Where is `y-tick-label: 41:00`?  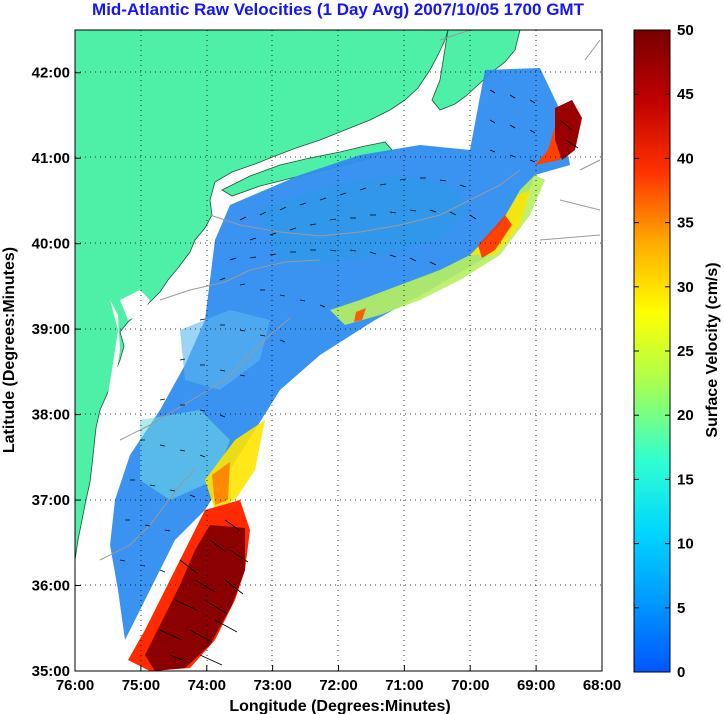
y-tick-label: 41:00 is located at coordinates (51, 158).